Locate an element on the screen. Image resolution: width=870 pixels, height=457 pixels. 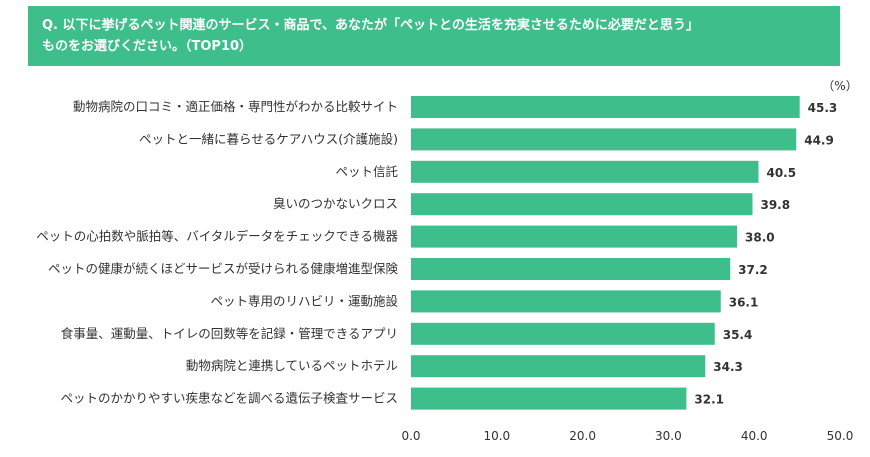
data-label: 35.4 is located at coordinates (738, 335).